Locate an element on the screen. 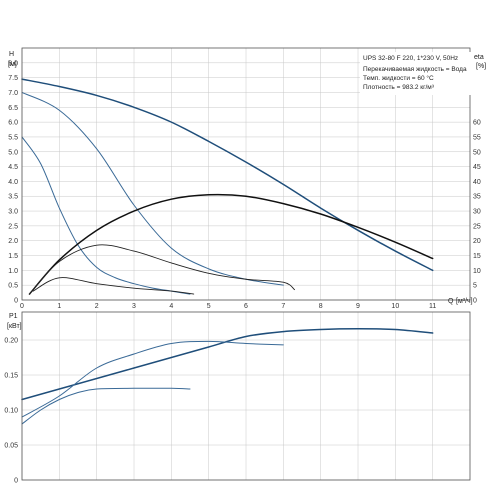 The image size is (500, 500). y2-tick-label: 30 is located at coordinates (477, 212).